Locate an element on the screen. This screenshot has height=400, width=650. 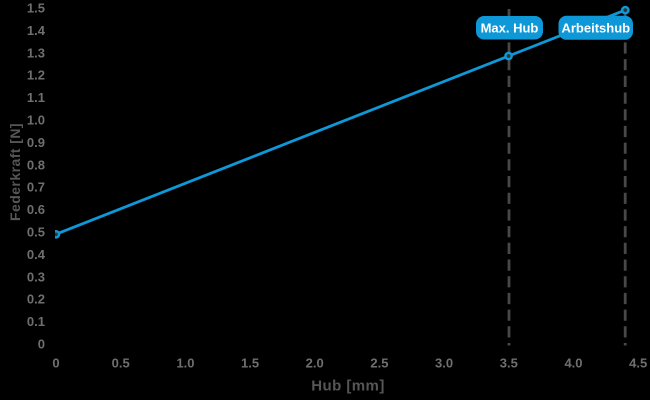
svg-text: 3.5 is located at coordinates (509, 362).